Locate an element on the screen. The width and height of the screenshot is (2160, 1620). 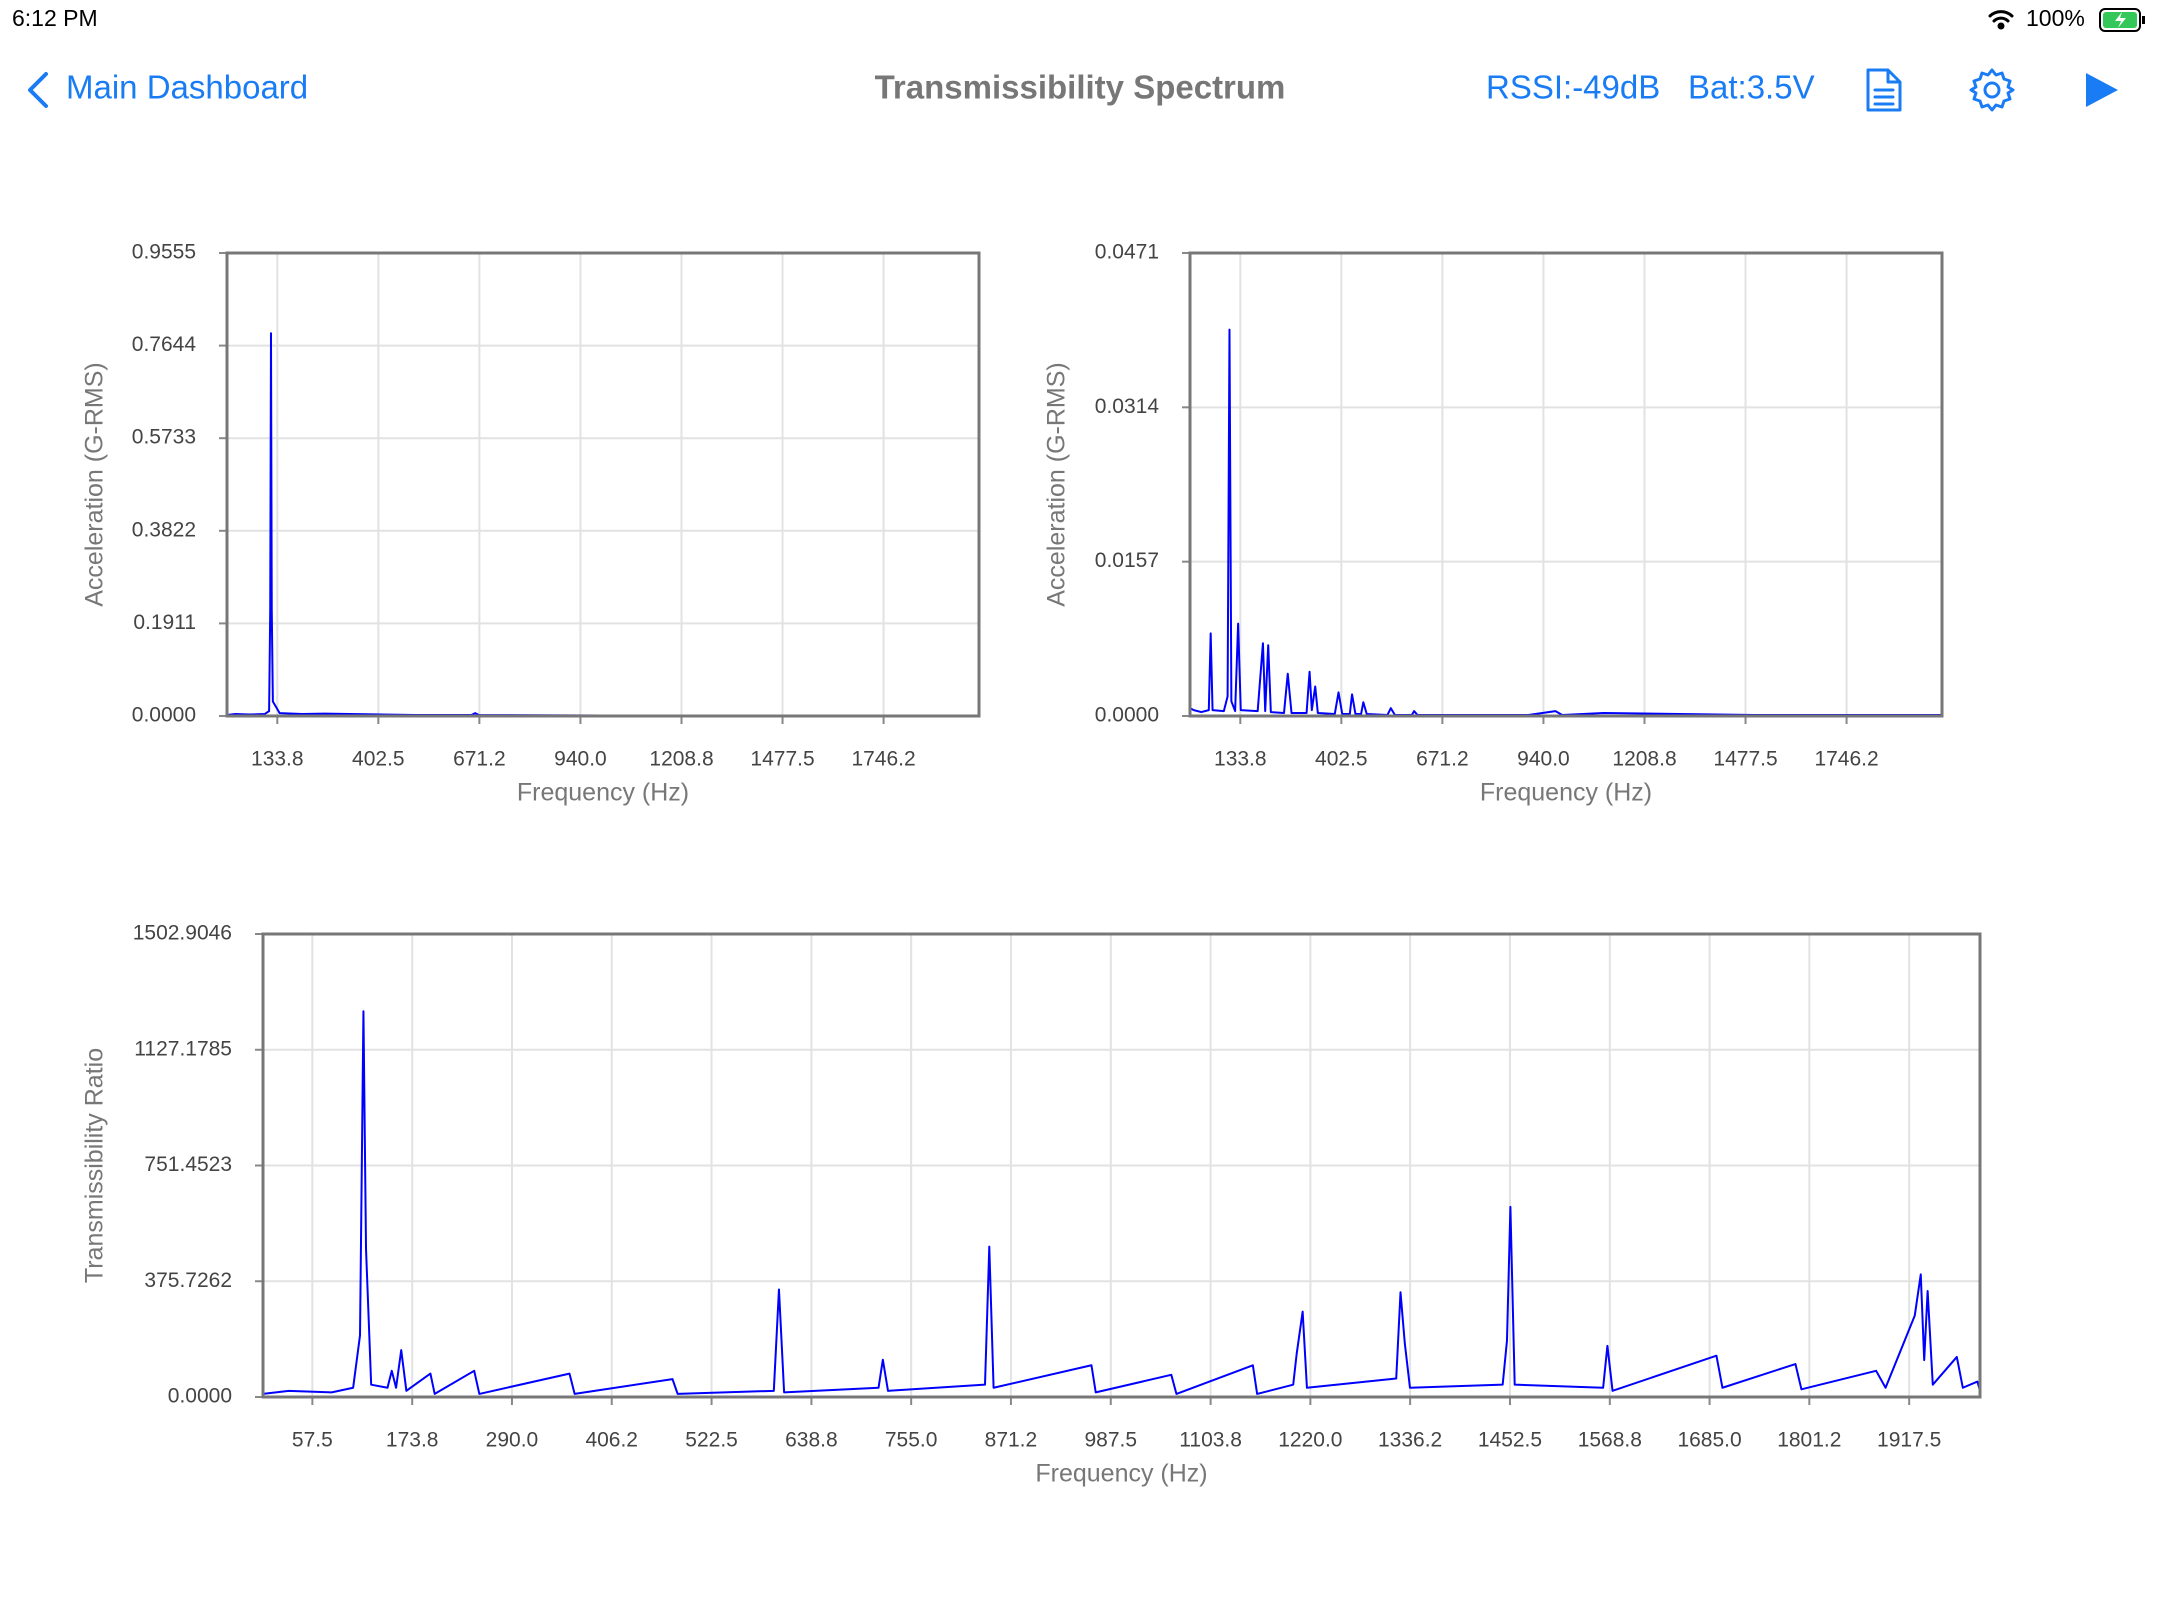
report-button is located at coordinates (1884, 90).